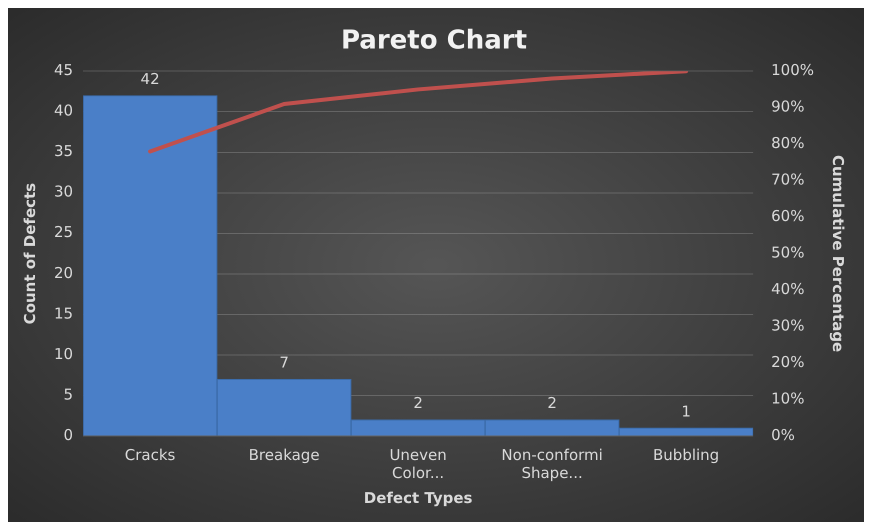 This screenshot has width=872, height=530. What do you see at coordinates (64, 191) in the screenshot?
I see `y-tick-label: 30` at bounding box center [64, 191].